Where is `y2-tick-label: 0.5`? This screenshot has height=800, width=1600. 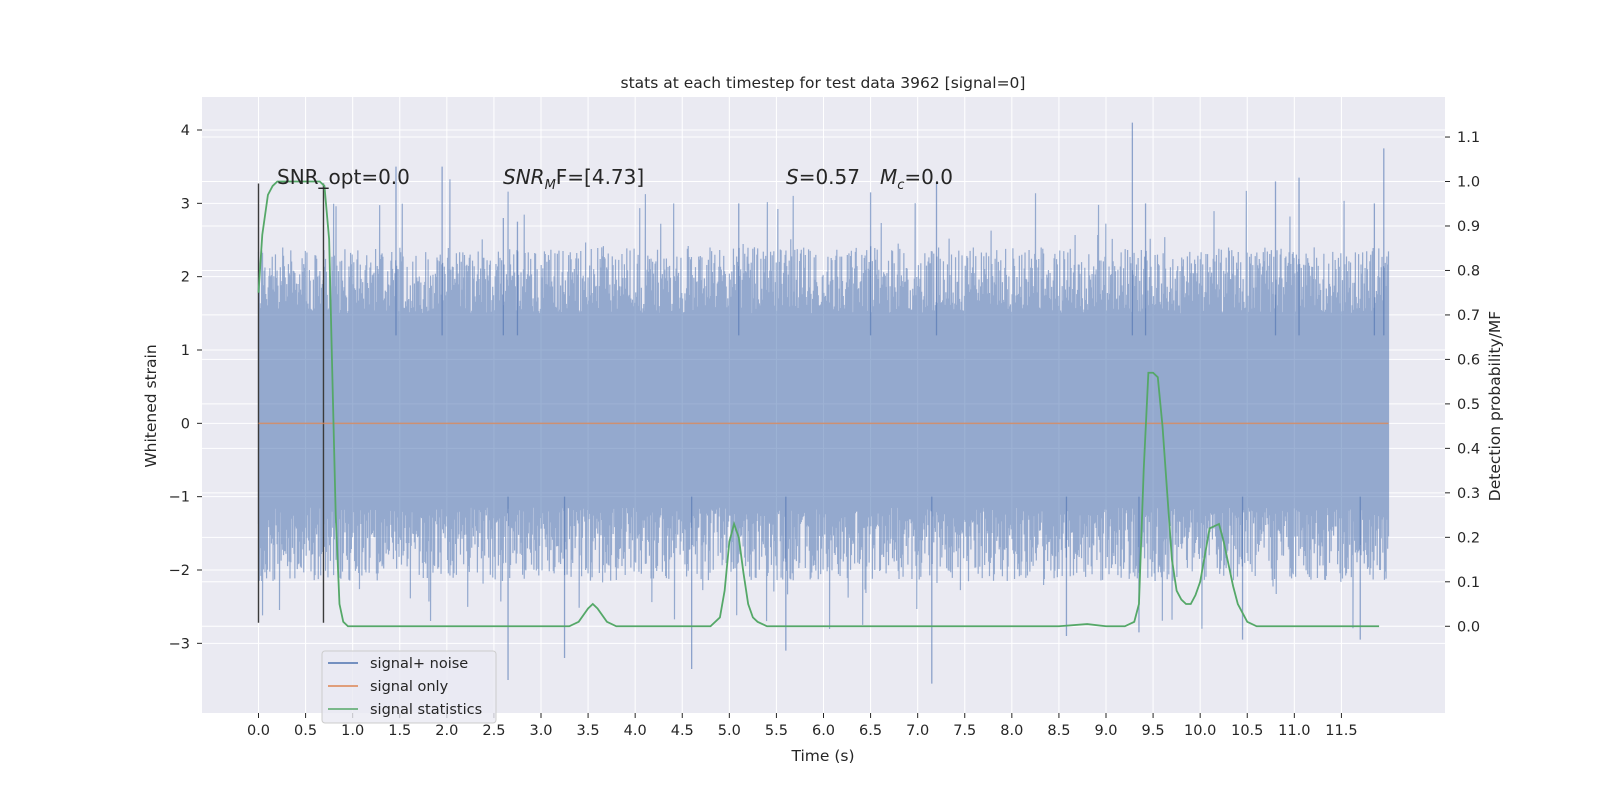 y2-tick-label: 0.5 is located at coordinates (1468, 405).